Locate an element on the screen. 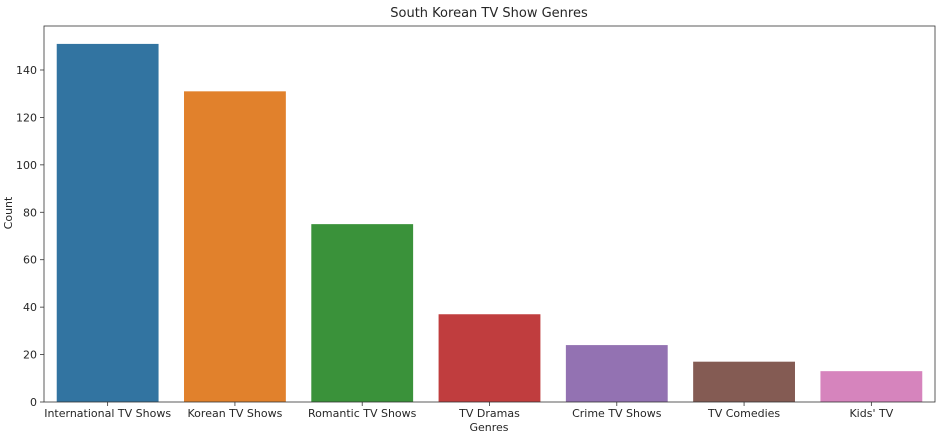  bar-crime-tv-shows is located at coordinates (616, 373).